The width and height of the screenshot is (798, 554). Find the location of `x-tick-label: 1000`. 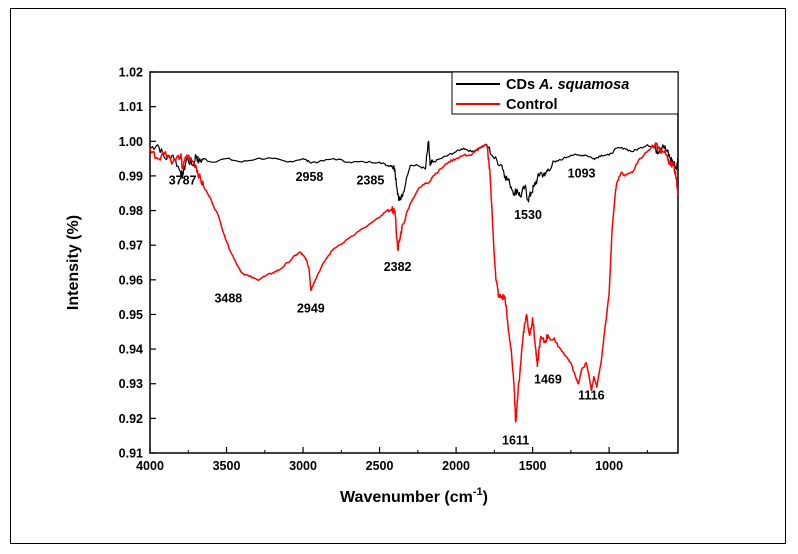

x-tick-label: 1000 is located at coordinates (609, 466).